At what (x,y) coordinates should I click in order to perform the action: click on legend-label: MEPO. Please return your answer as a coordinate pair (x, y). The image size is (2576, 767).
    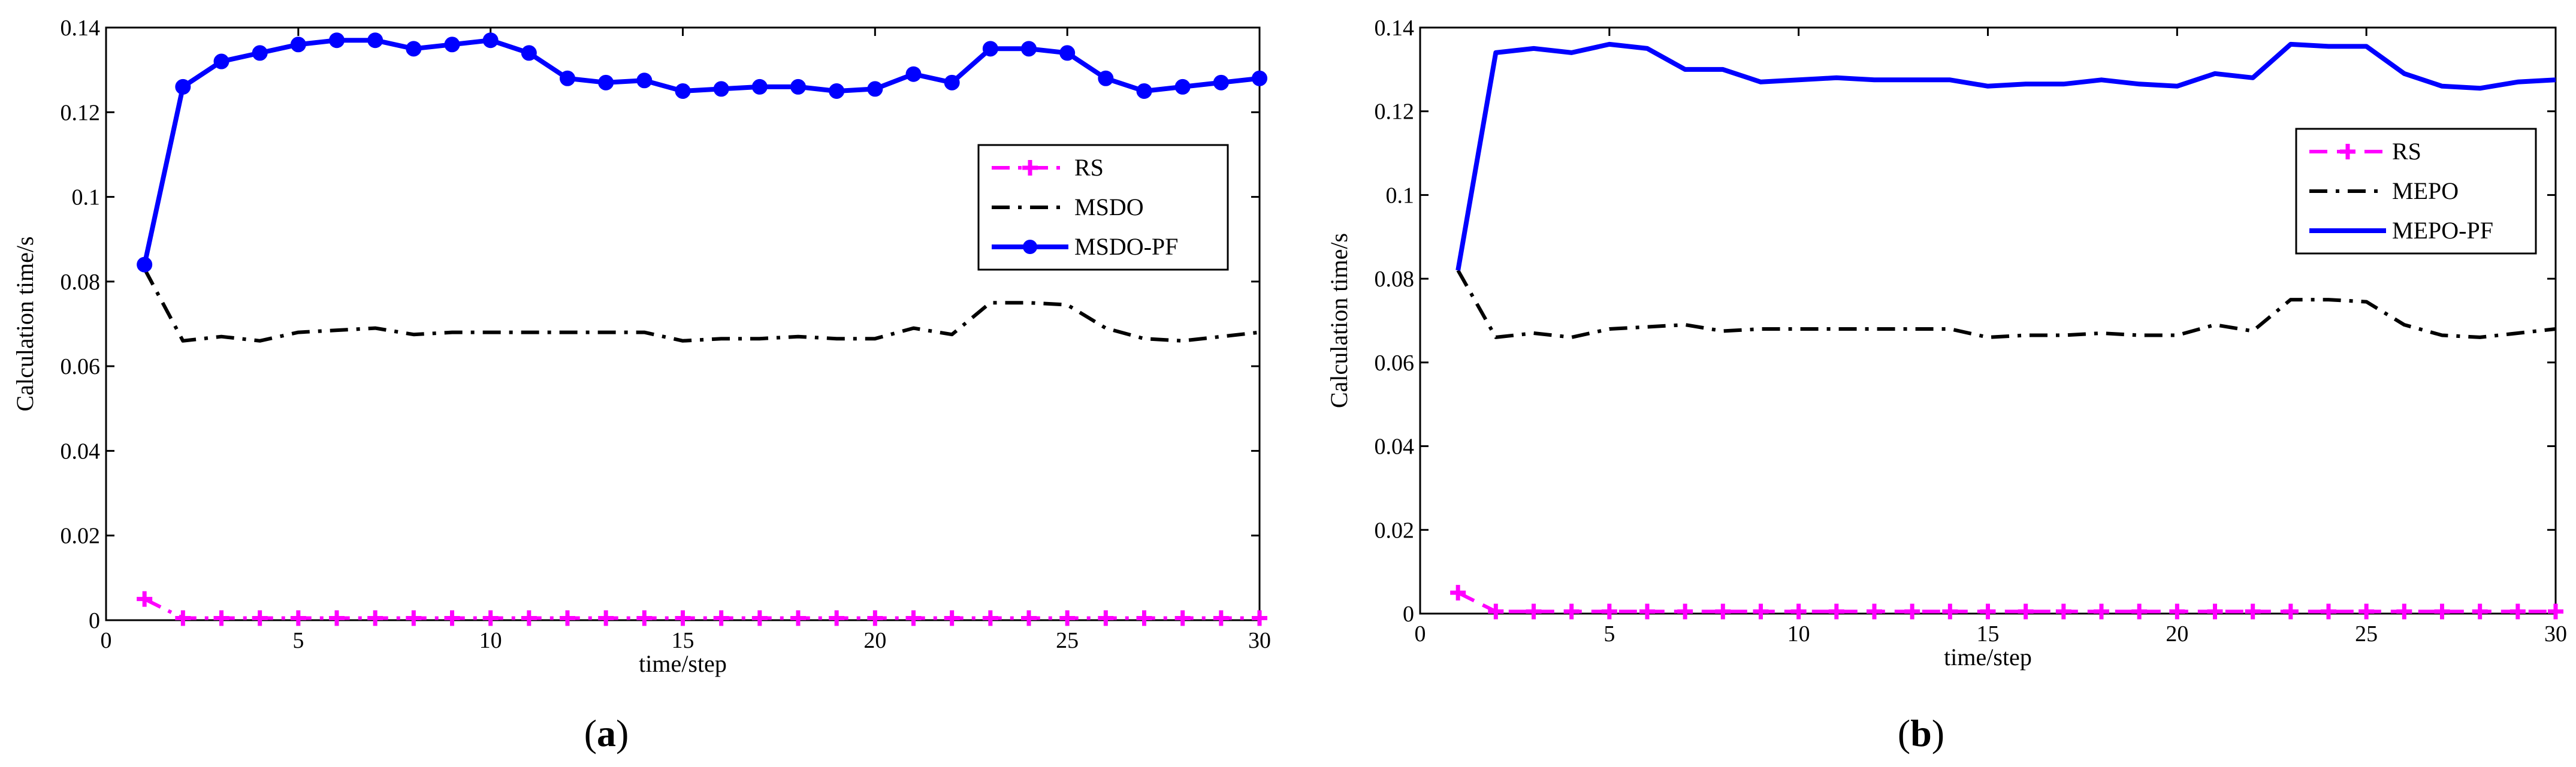
    Looking at the image, I should click on (2426, 190).